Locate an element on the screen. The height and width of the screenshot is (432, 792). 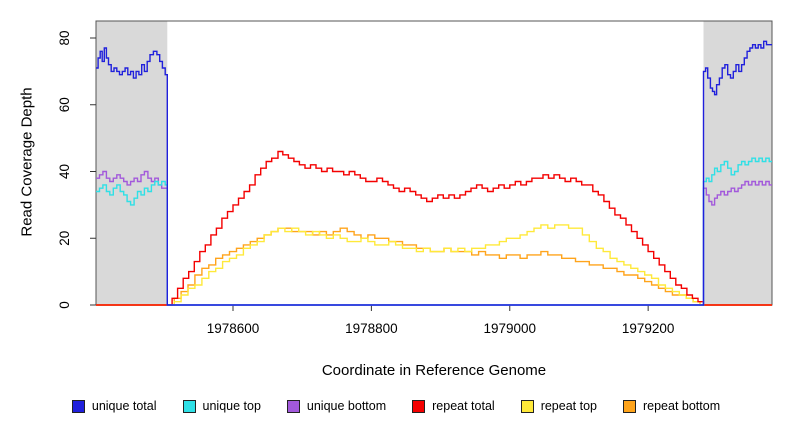
legend-label: repeat total is located at coordinates (463, 406).